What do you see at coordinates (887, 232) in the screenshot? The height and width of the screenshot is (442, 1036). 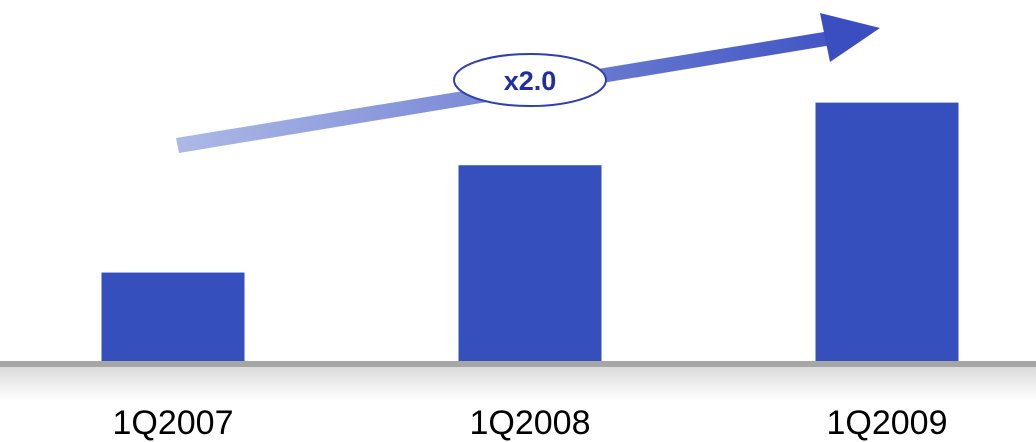 I see `bar-1Q2009` at bounding box center [887, 232].